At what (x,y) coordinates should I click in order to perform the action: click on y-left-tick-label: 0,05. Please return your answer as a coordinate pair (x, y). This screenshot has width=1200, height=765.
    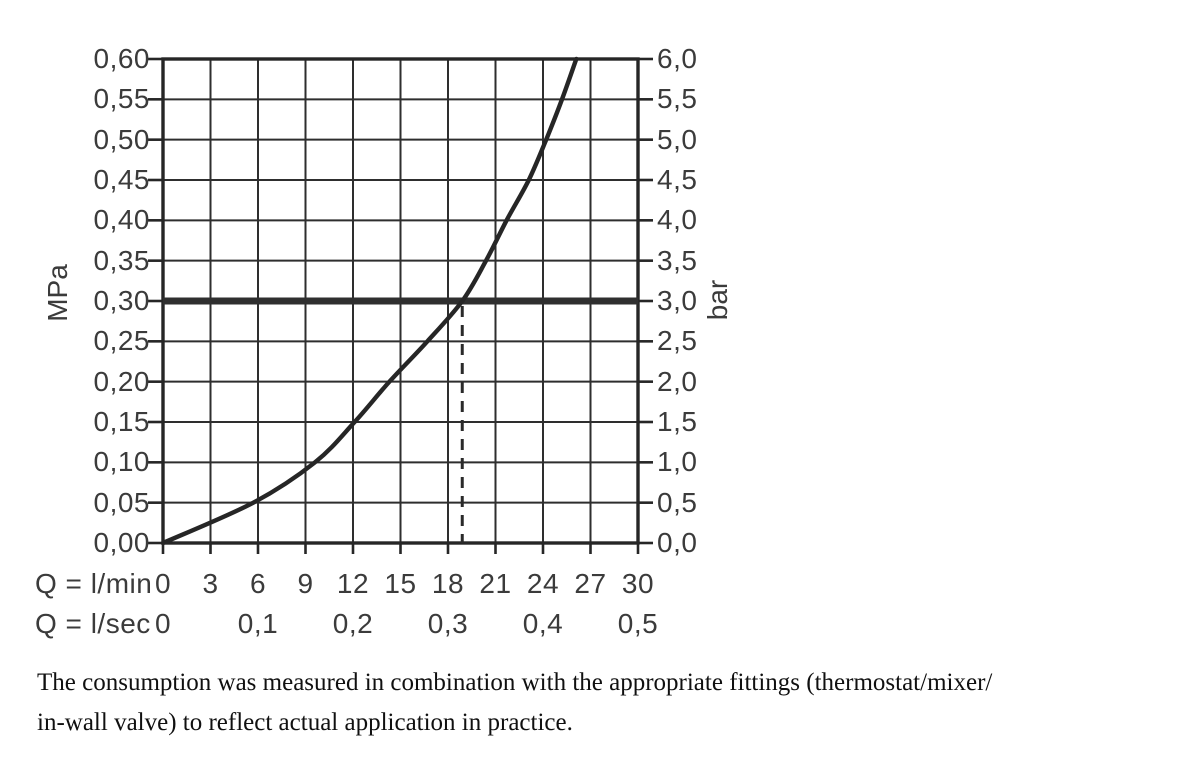
    Looking at the image, I should click on (121, 502).